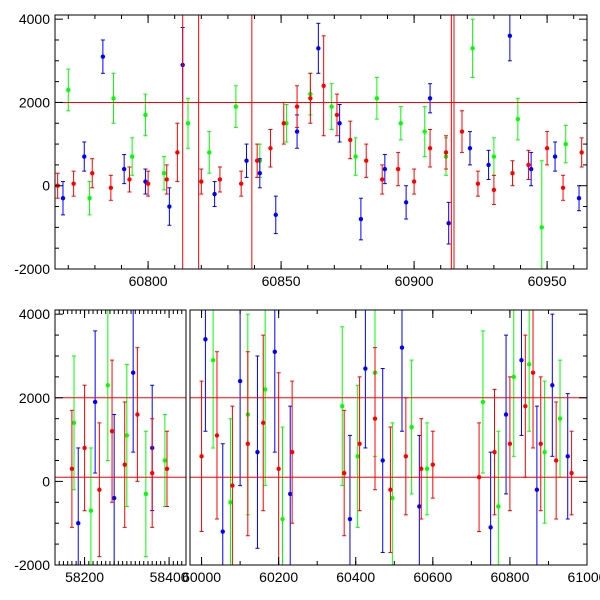 This screenshot has height=600, width=600. Describe the element at coordinates (355, 577) in the screenshot. I see `x-tick-label: 60400` at that location.